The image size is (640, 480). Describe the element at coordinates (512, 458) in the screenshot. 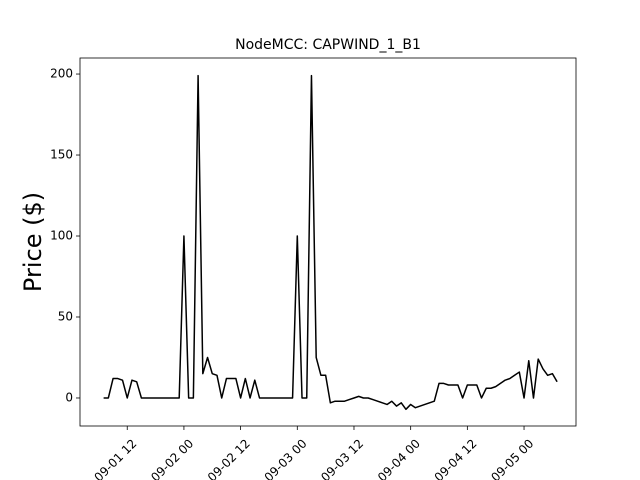

I see `x-tick-label: 09-05 00` at that location.